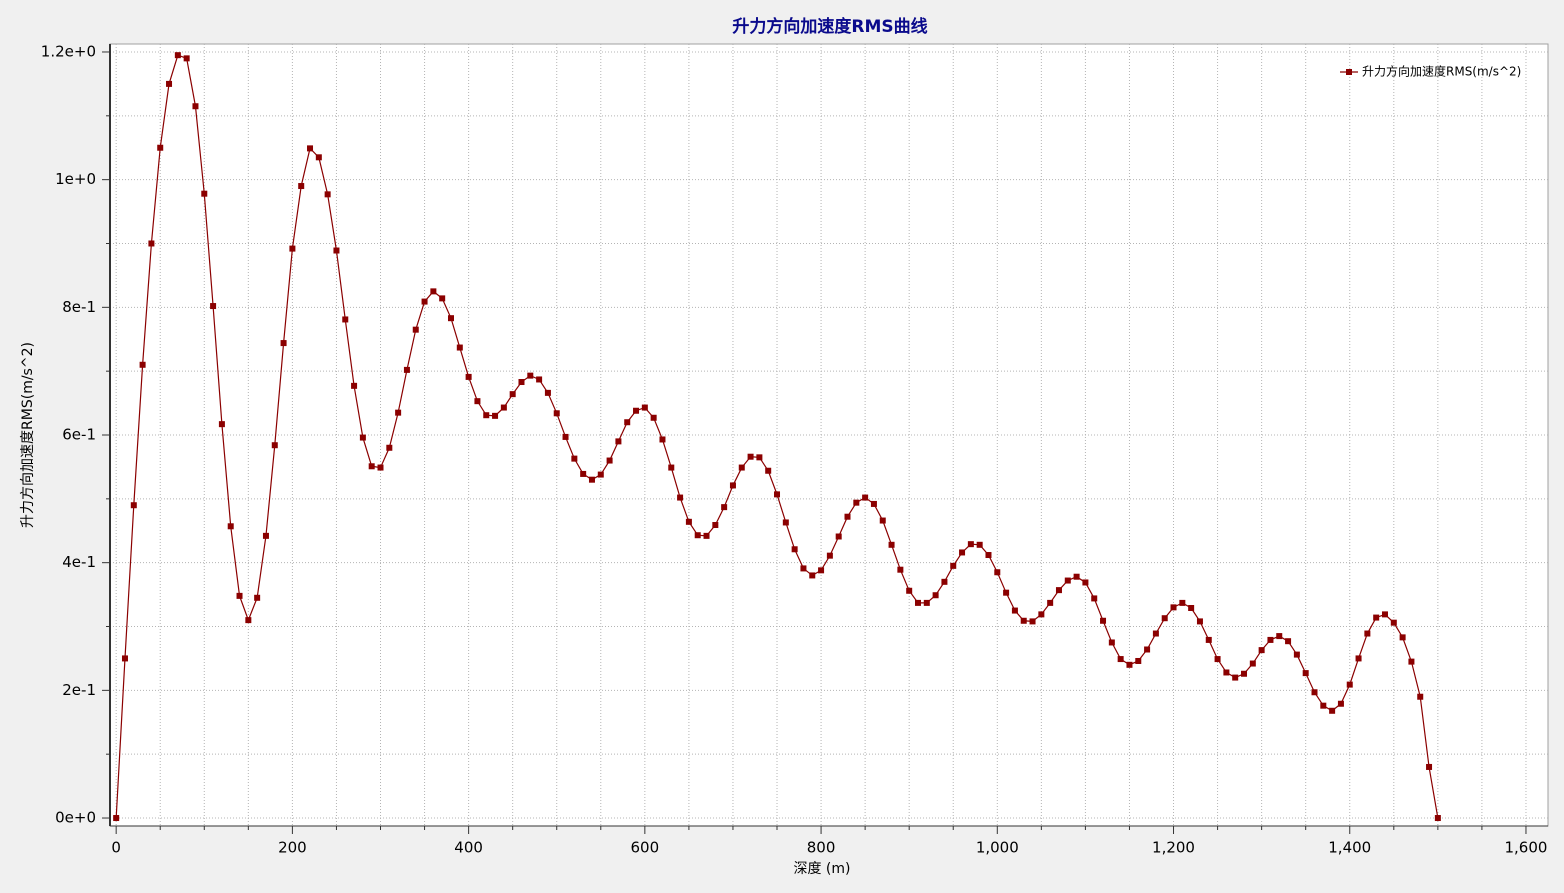 Image resolution: width=1564 pixels, height=893 pixels. I want to click on y-tick-label: 8e-1, so click(79, 307).